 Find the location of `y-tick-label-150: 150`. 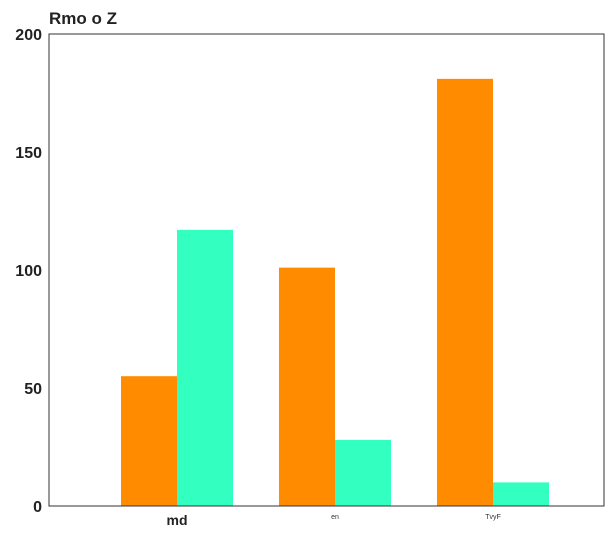

y-tick-label-150: 150 is located at coordinates (28, 153).